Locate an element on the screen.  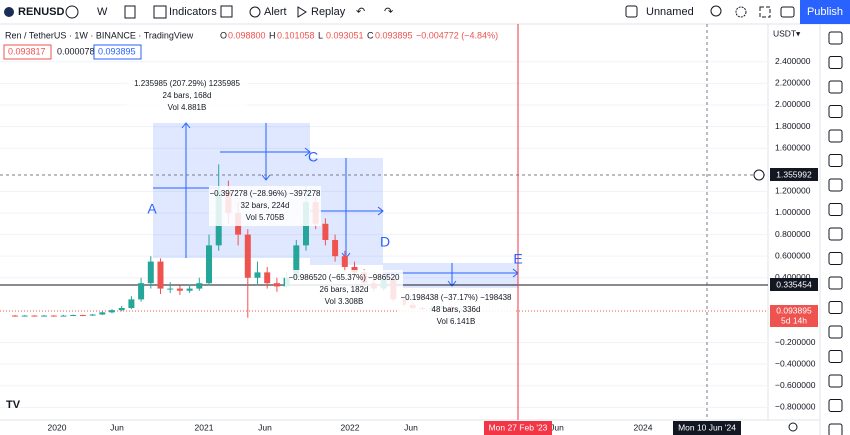
change: −0.004772 (−4.84%) is located at coordinates (457, 35).